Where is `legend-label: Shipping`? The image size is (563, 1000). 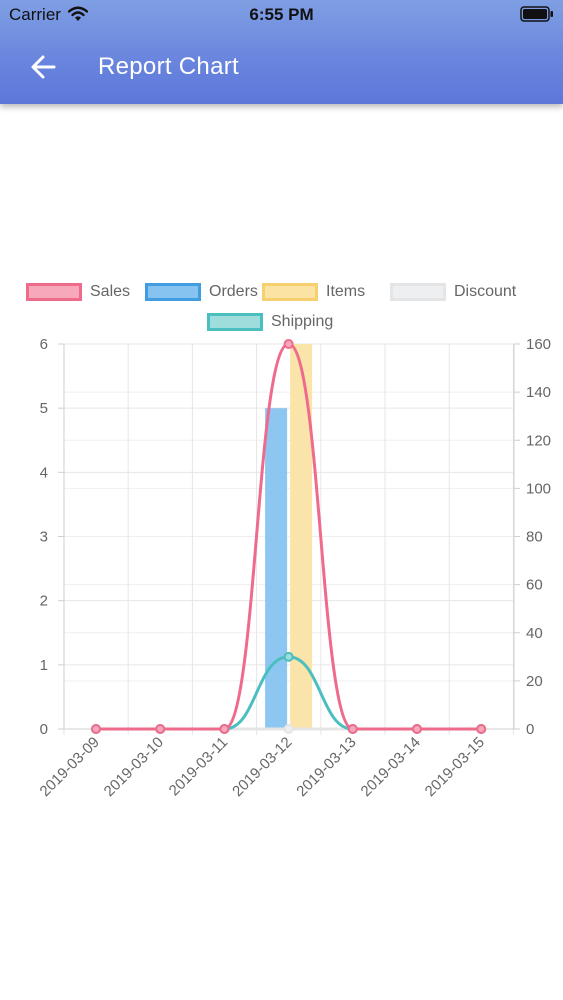 legend-label: Shipping is located at coordinates (302, 321).